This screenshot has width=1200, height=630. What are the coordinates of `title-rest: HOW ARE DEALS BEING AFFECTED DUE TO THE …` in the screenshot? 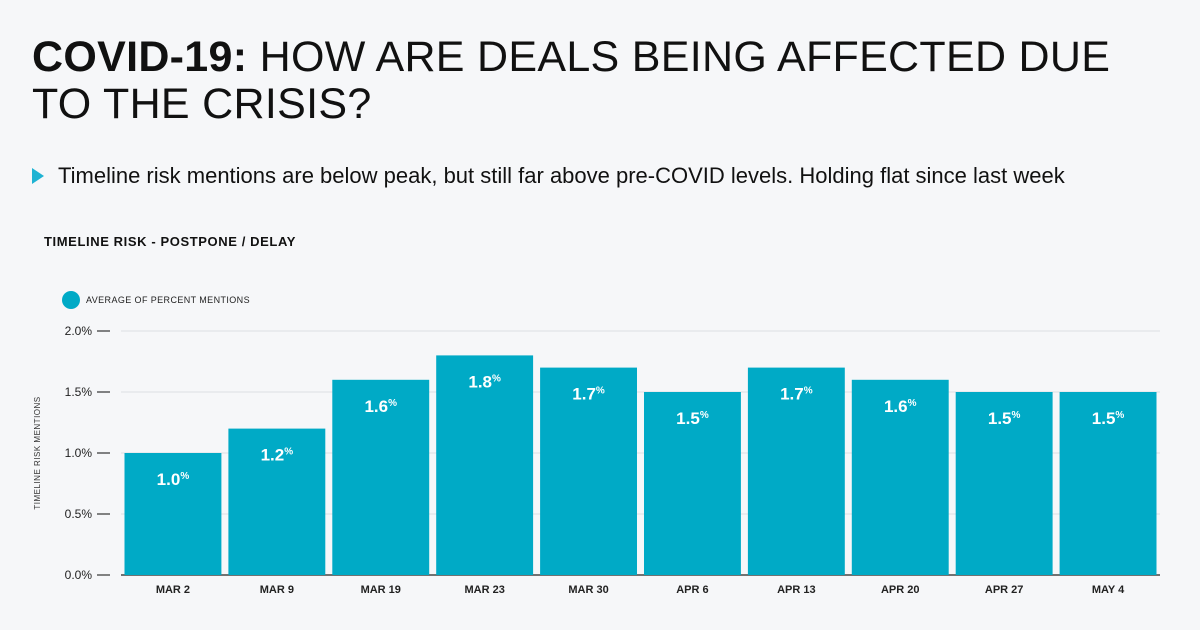 It's located at (571, 80).